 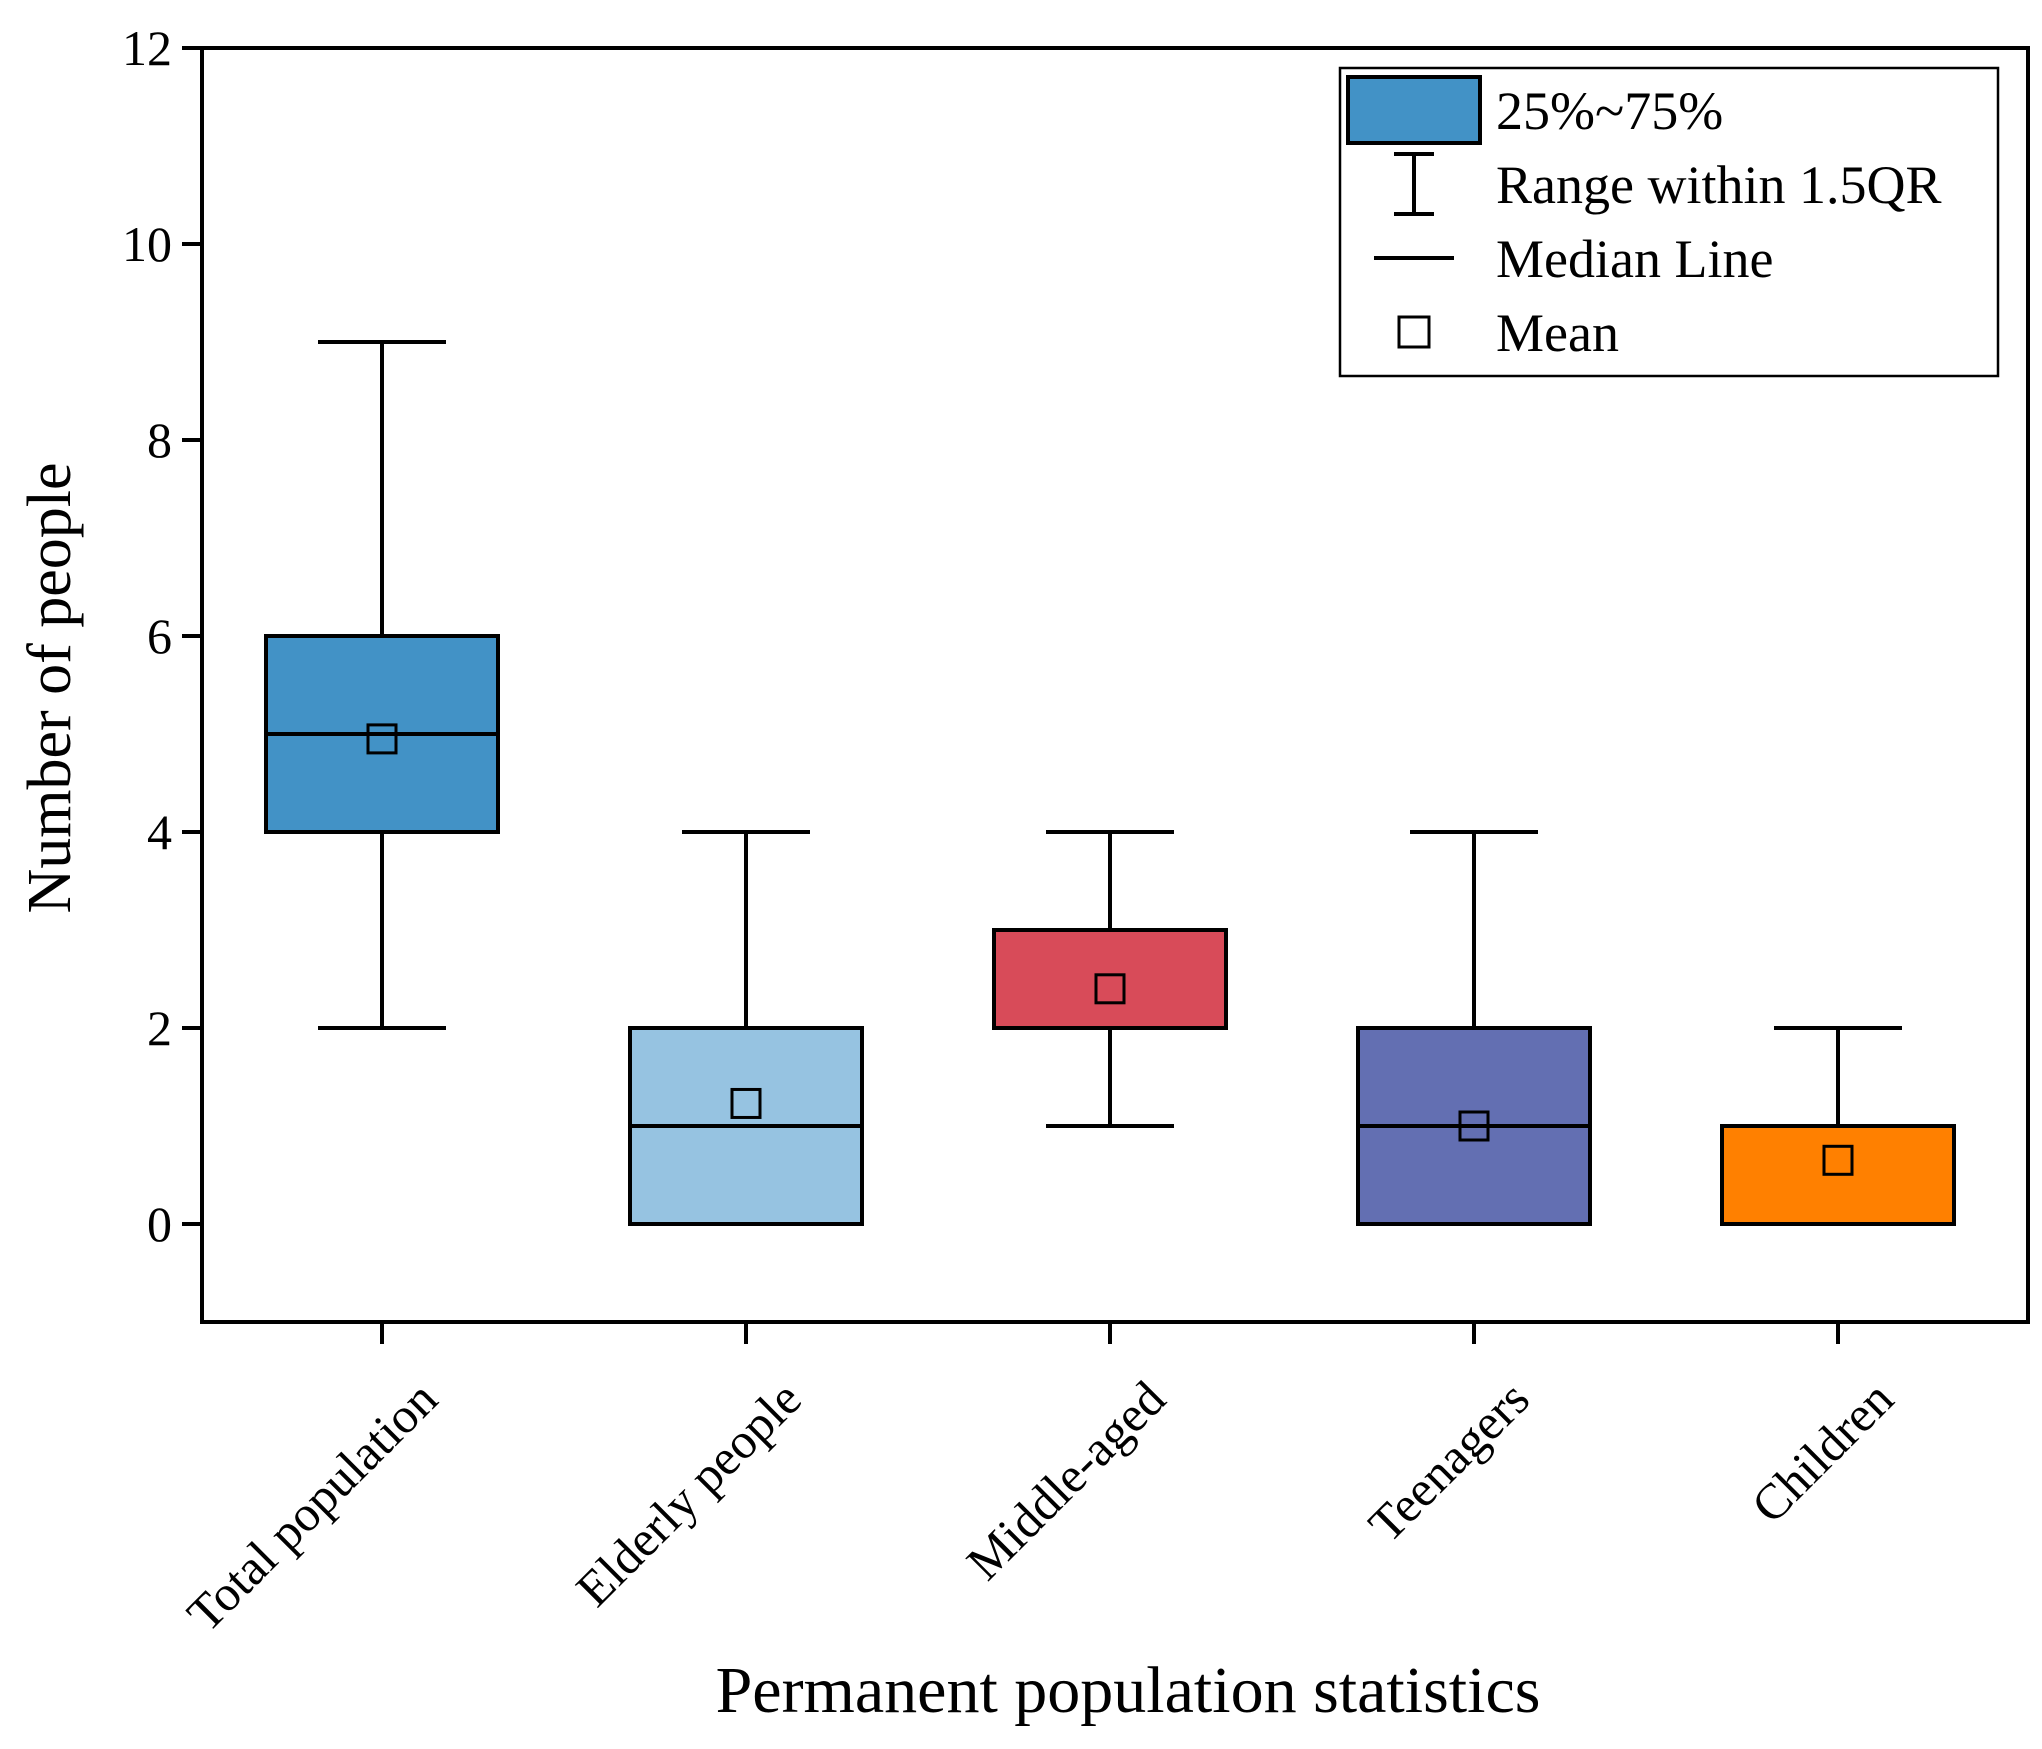 I want to click on x-tick-label: Middle-aged, so click(x=1066, y=1480).